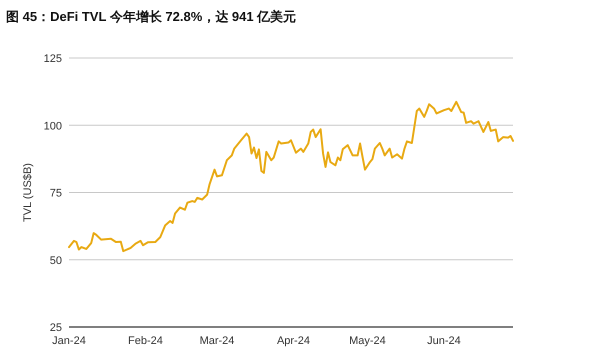 The height and width of the screenshot is (360, 600). I want to click on y-tick-label: 75, so click(56, 194).